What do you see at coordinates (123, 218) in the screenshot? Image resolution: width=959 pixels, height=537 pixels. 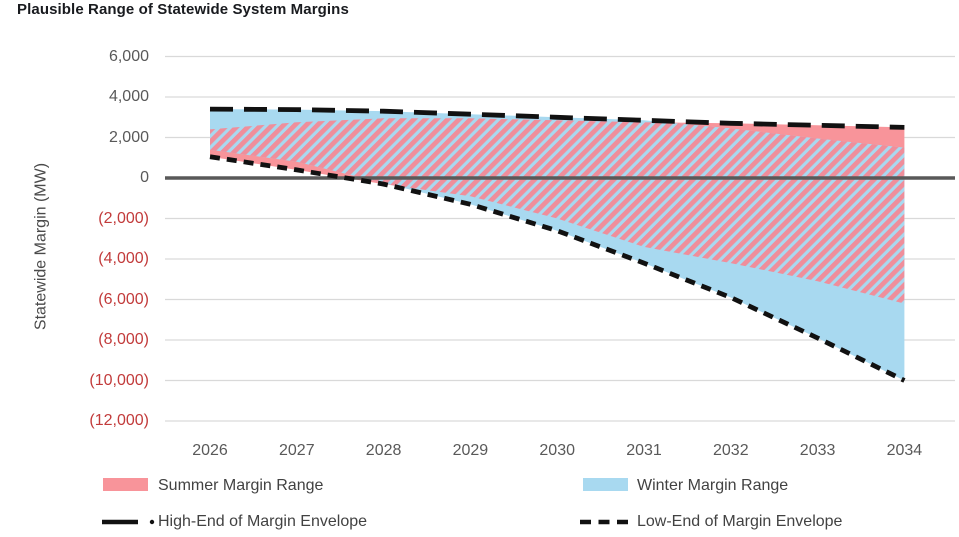 I see `y-tick-label: (2,000)` at bounding box center [123, 218].